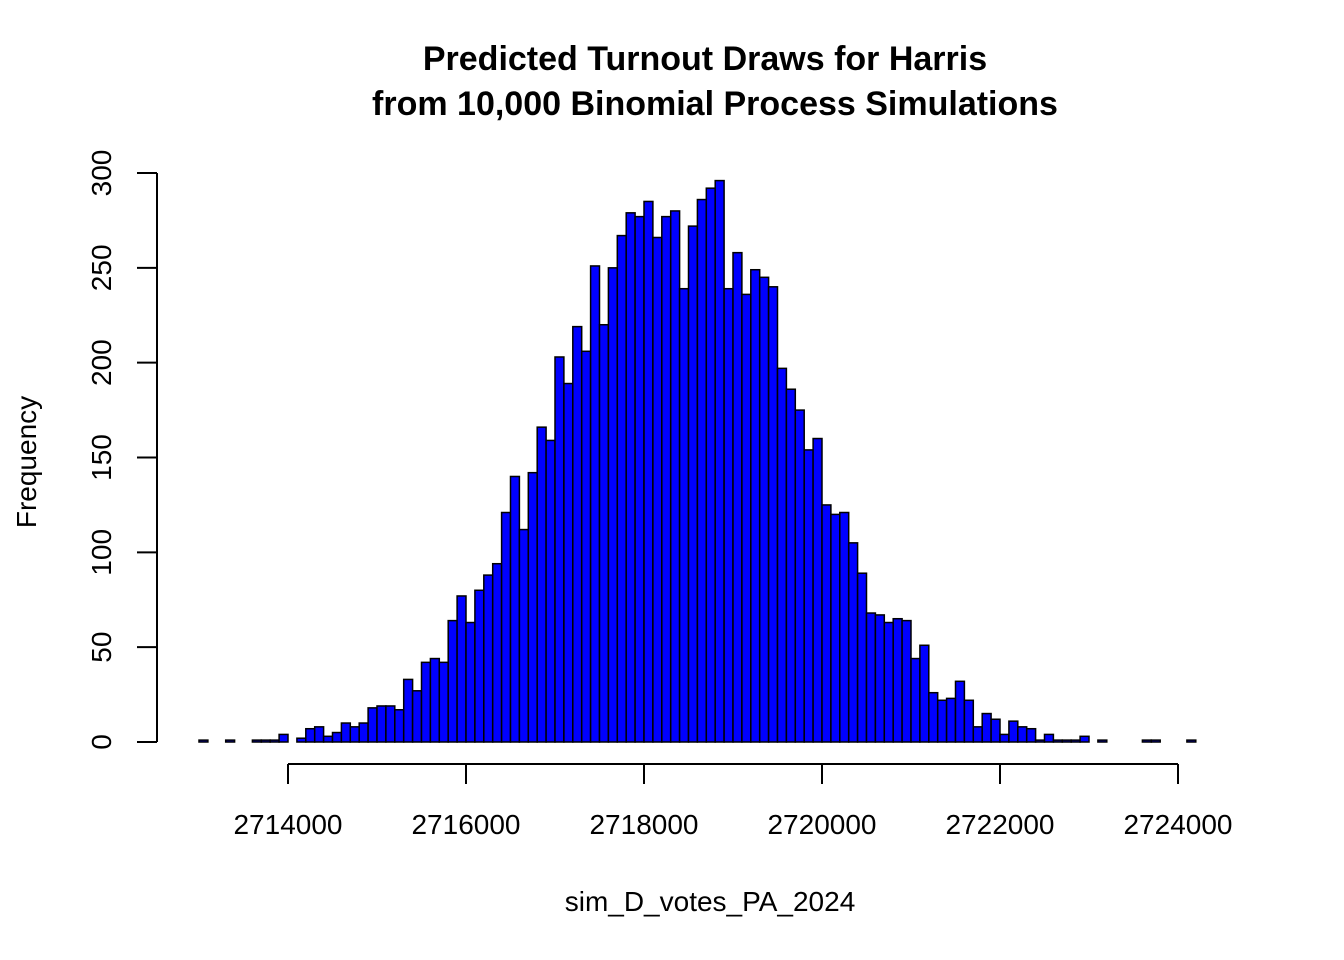 This screenshot has height=960, width=1344. I want to click on x-tick-label: 2716000, so click(465, 824).